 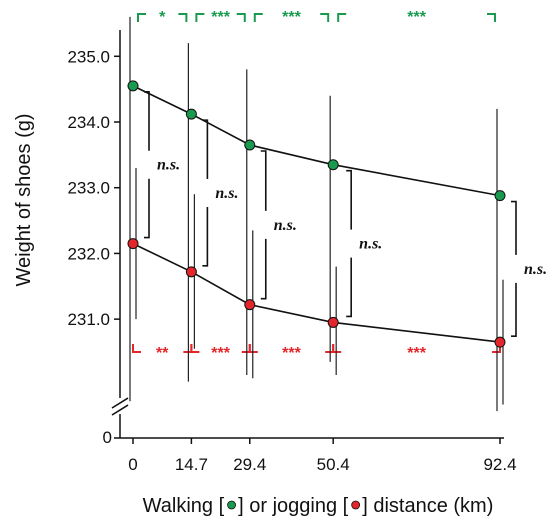 I want to click on x-tick-label: 29.4, so click(x=249, y=464).